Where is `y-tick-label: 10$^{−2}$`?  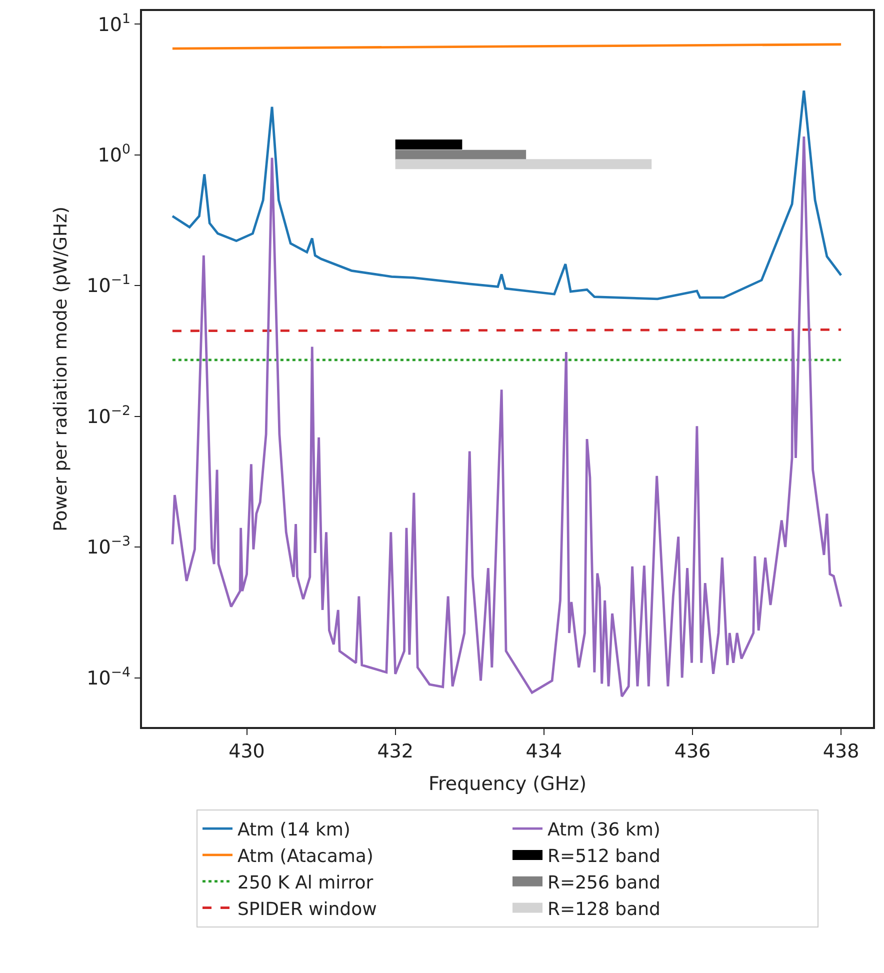 y-tick-label: 10$^{−2}$ is located at coordinates (108, 416).